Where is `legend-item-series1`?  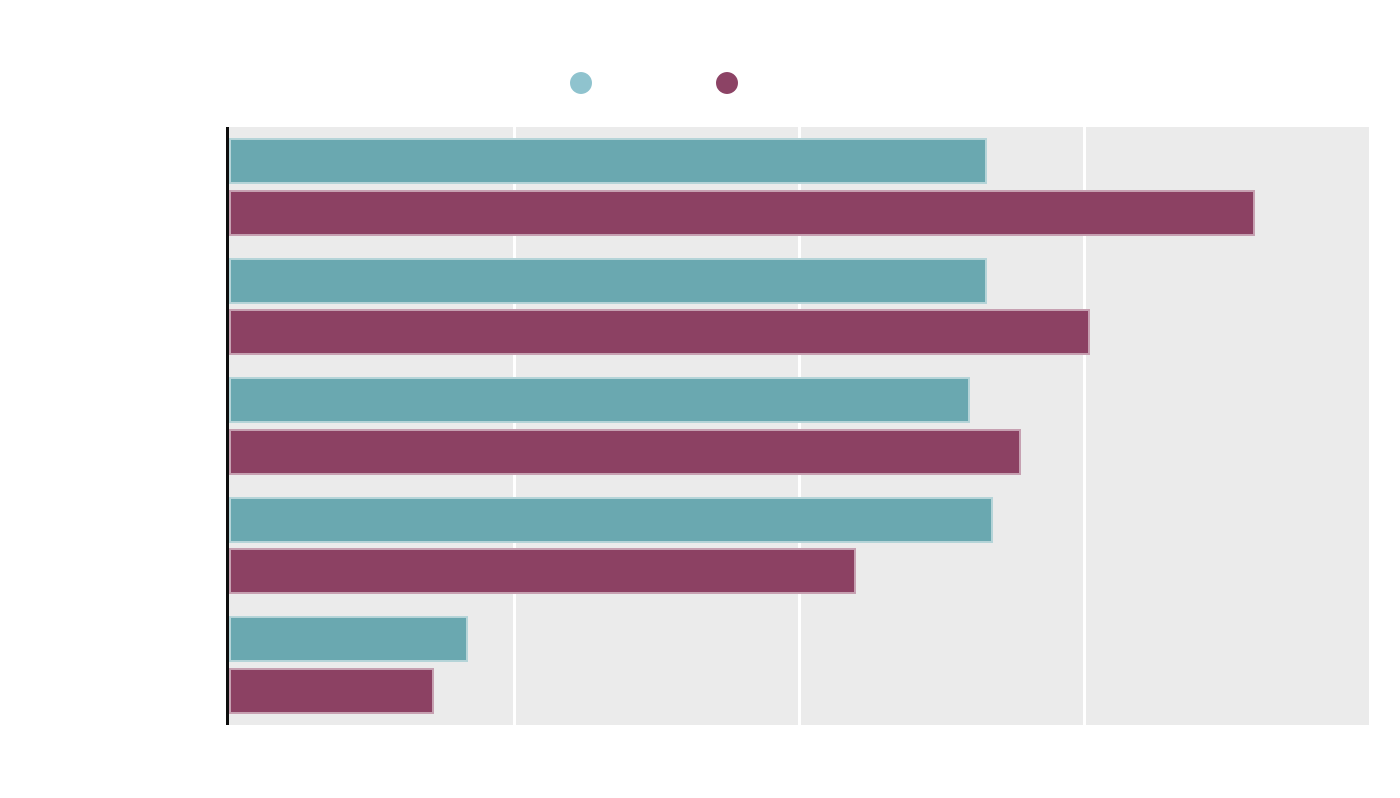 legend-item-series1 is located at coordinates (586, 83).